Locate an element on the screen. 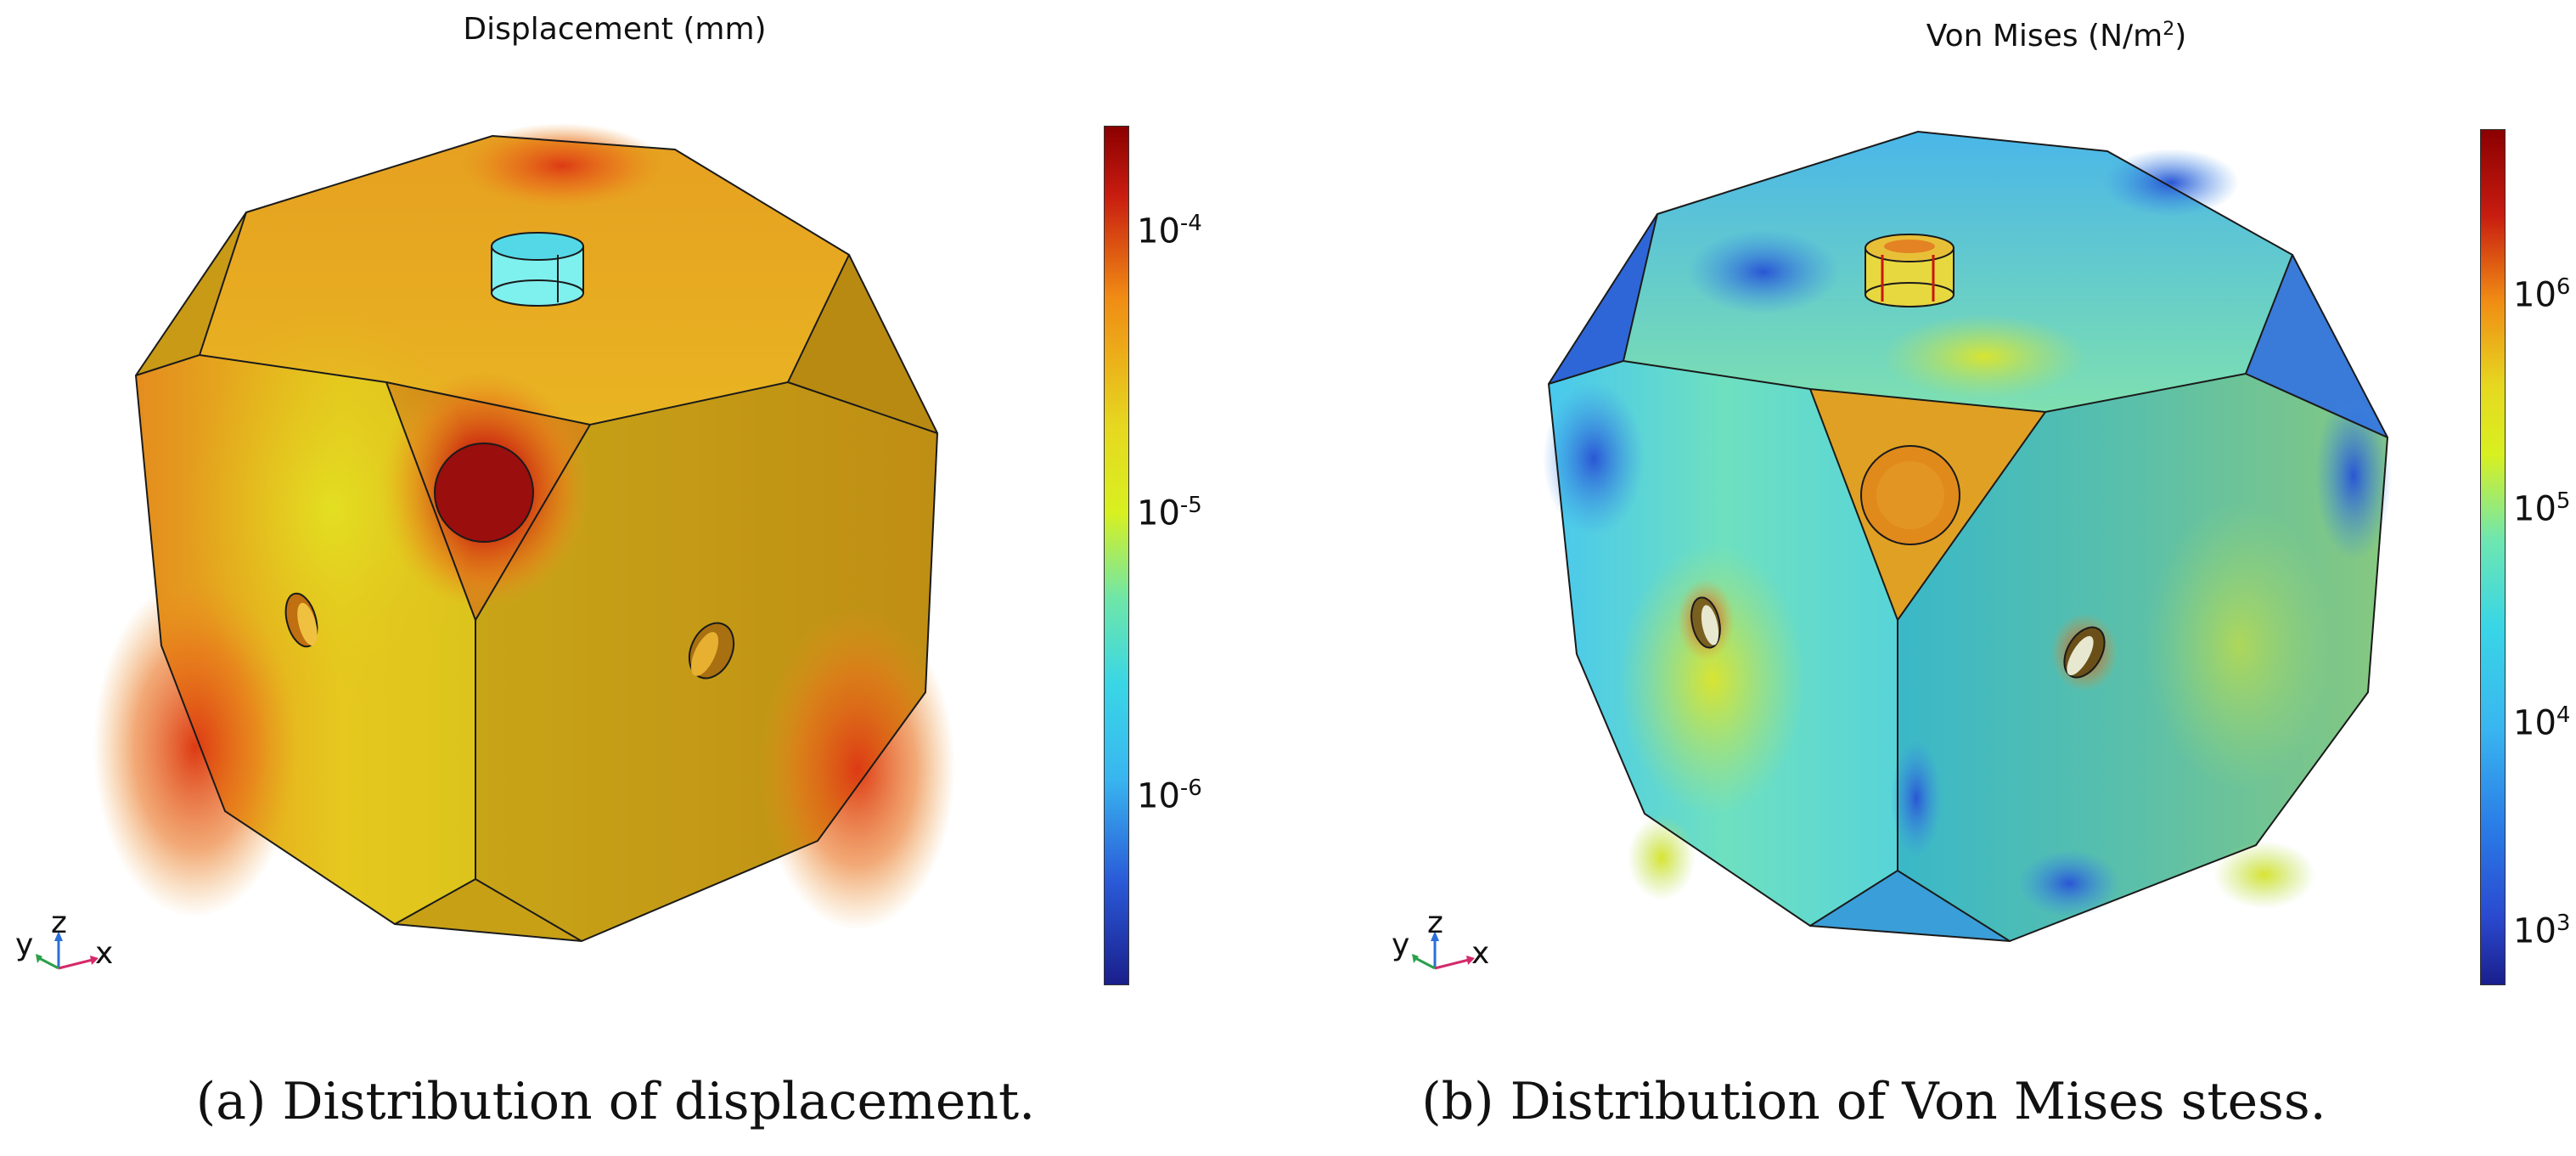  colorbar-tick-1e3: 103 is located at coordinates (2542, 930).